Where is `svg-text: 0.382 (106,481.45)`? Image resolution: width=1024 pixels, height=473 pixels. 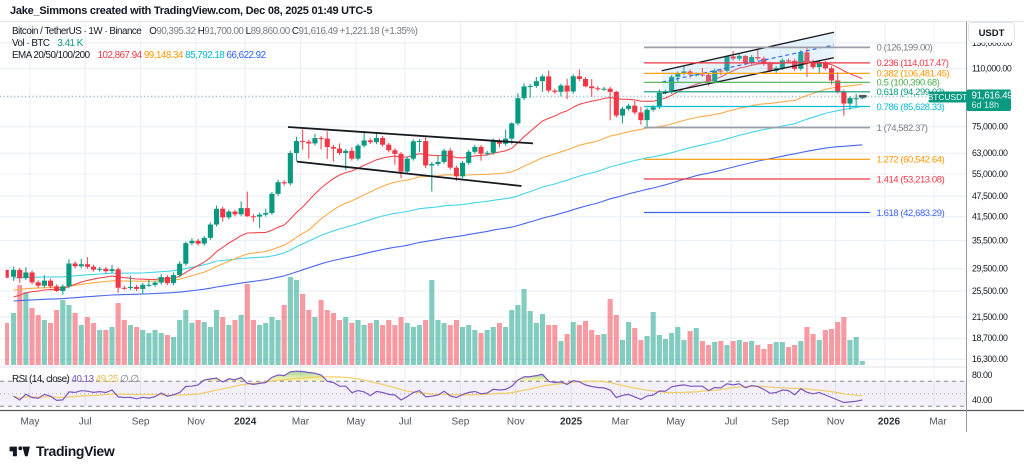 svg-text: 0.382 (106,481.45) is located at coordinates (913, 74).